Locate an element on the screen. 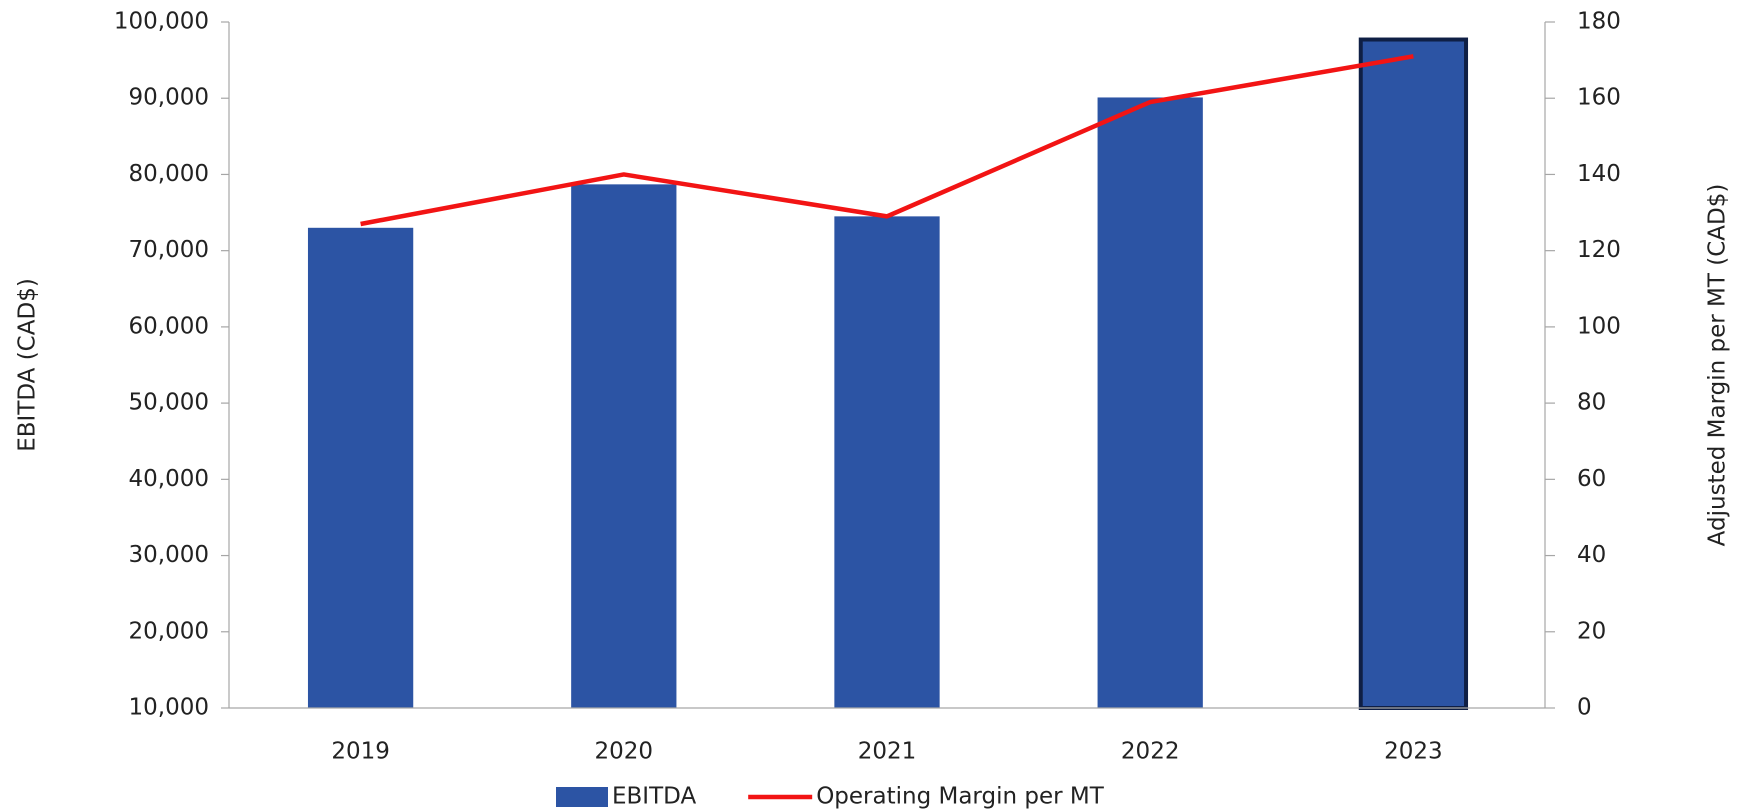 The width and height of the screenshot is (1742, 812). y-tick-label: 90,000 is located at coordinates (169, 98).